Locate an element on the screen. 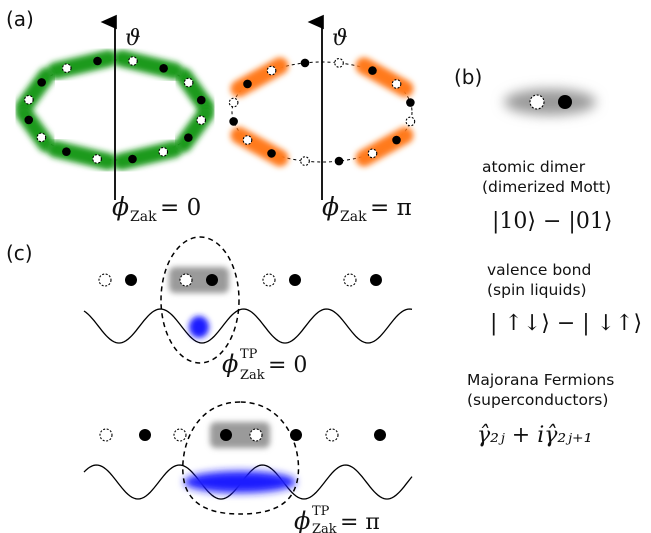  theta-label-right: ϑ is located at coordinates (340, 38).